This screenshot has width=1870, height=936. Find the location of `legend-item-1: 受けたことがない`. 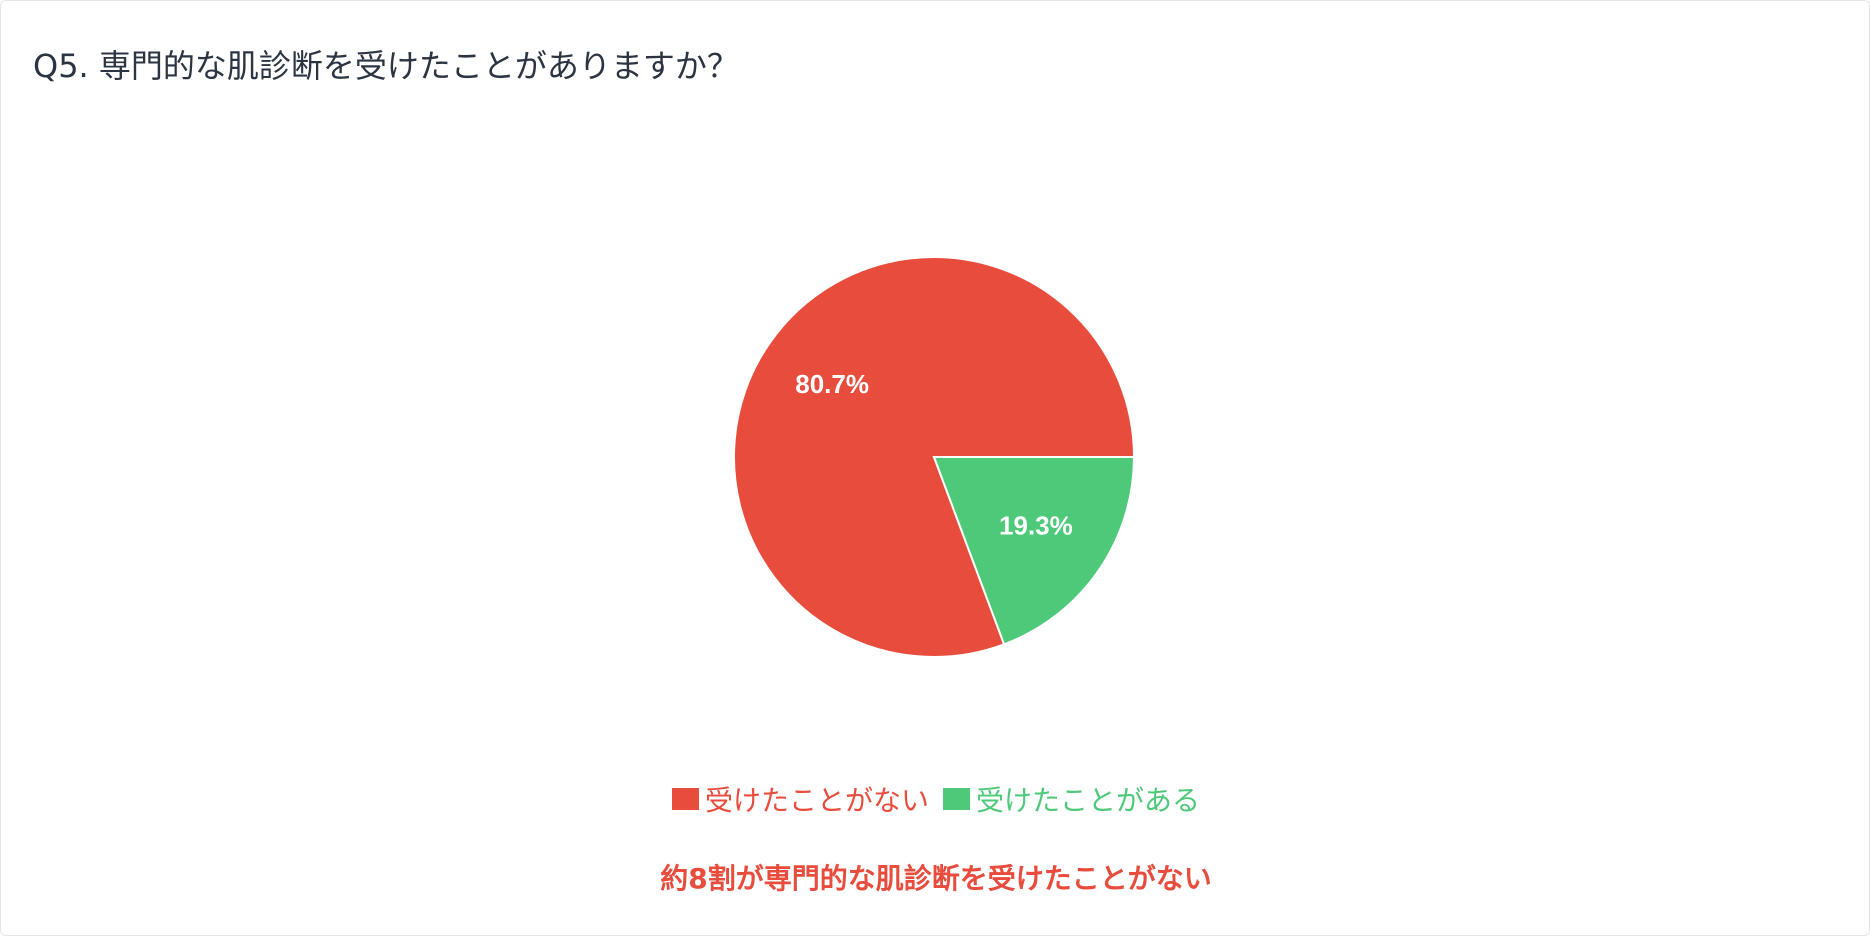

legend-item-1: 受けたことがない is located at coordinates (800, 799).